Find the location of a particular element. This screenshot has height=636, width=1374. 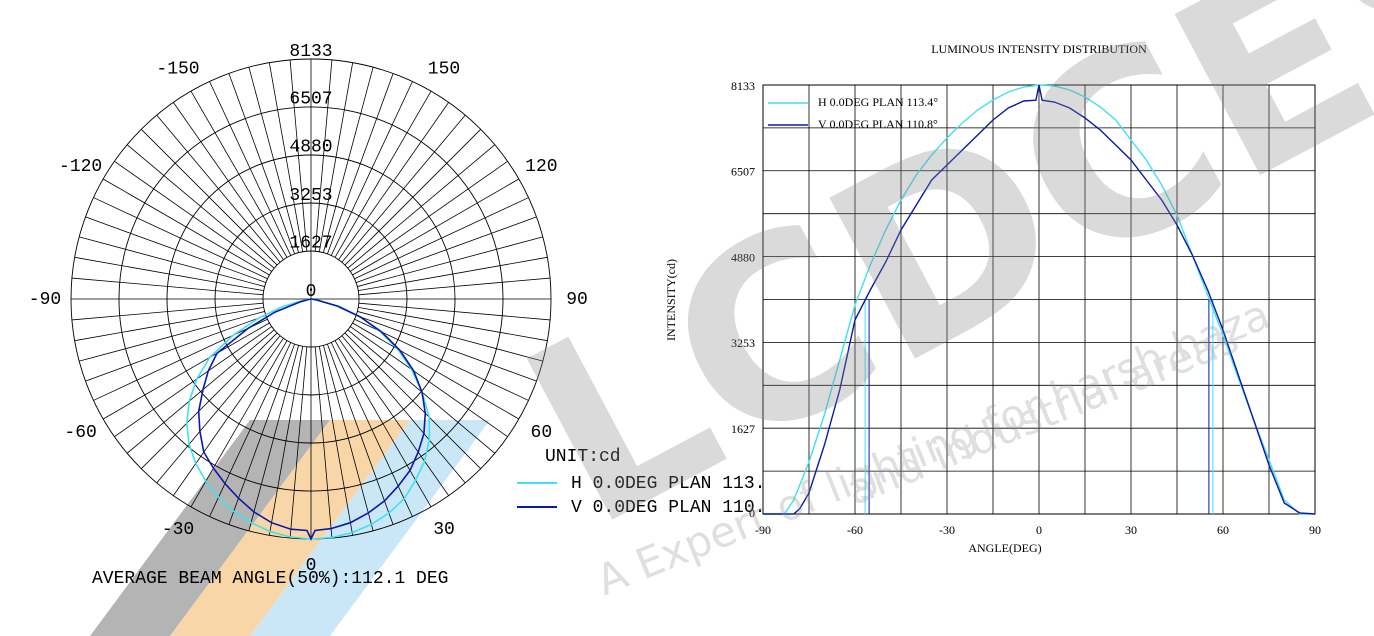

x-tick-label: -30 is located at coordinates (947, 530).